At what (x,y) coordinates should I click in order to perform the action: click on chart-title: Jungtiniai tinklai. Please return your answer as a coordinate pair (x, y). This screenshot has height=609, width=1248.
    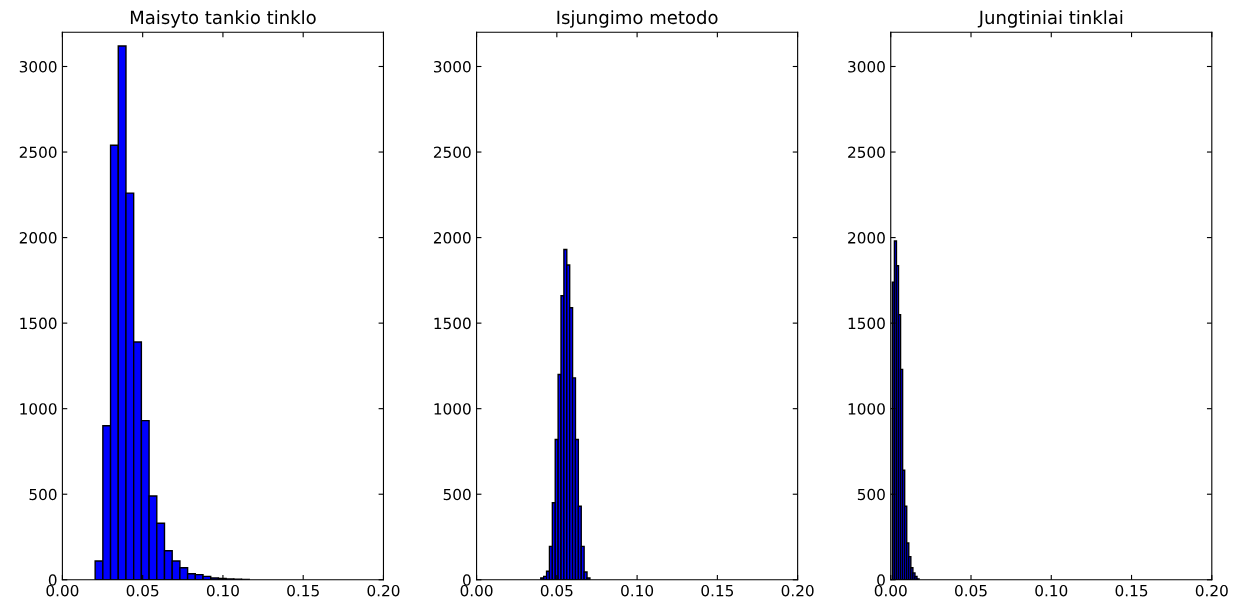
    Looking at the image, I should click on (1050, 19).